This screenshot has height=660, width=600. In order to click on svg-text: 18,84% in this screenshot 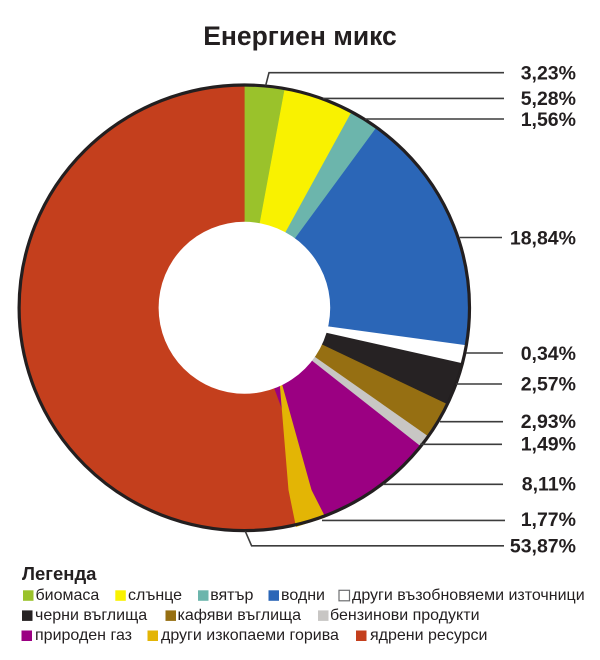, I will do `click(543, 238)`.